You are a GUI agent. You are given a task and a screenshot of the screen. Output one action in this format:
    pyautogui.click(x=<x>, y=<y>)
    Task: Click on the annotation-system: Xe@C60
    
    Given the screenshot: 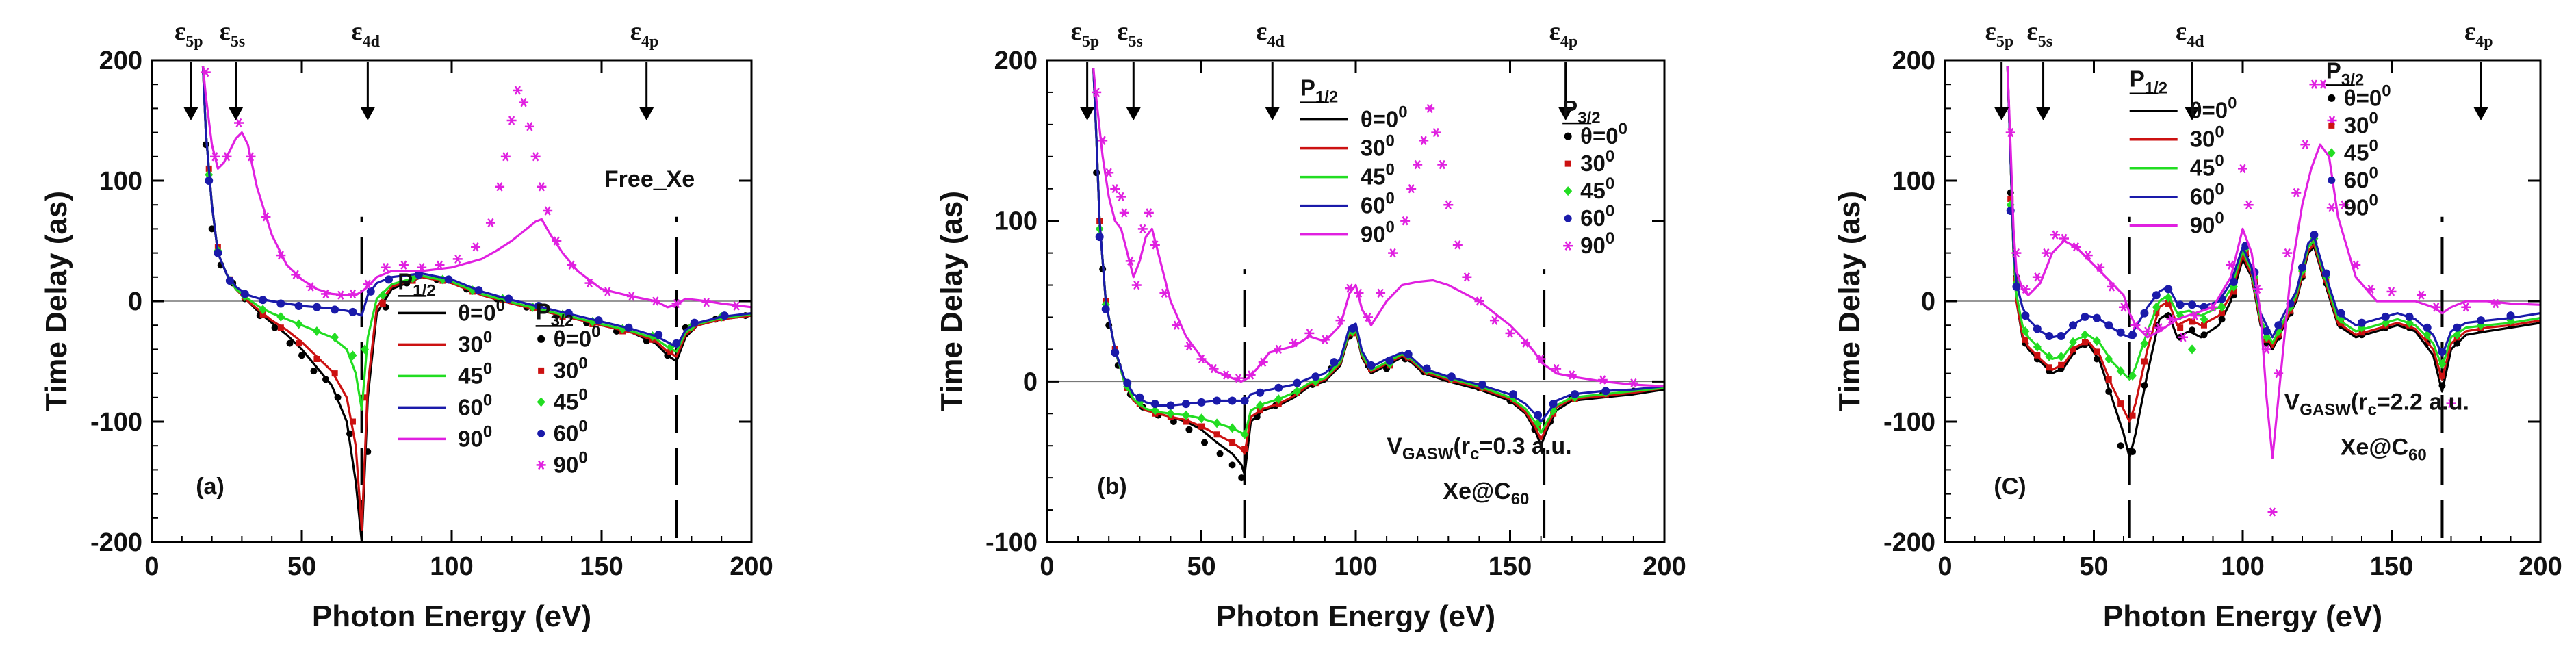 What is the action you would take?
    pyautogui.click(x=2384, y=449)
    